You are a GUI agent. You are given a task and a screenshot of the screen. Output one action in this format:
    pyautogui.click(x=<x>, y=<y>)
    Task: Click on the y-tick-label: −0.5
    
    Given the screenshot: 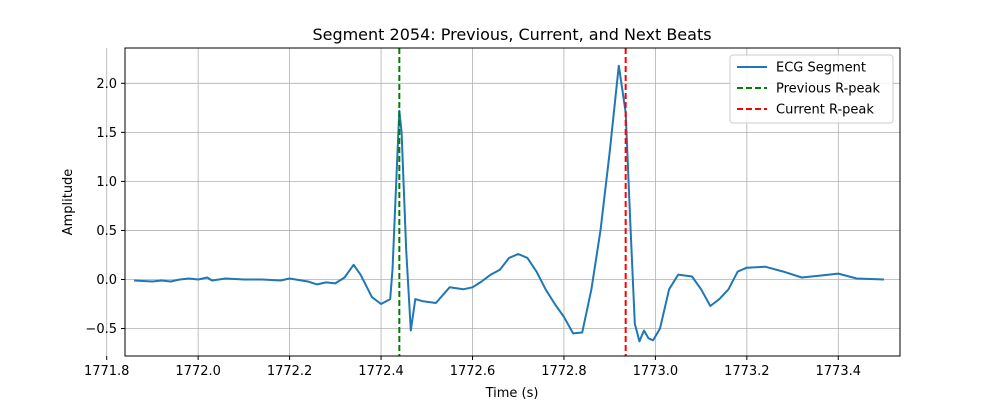 What is the action you would take?
    pyautogui.click(x=101, y=329)
    